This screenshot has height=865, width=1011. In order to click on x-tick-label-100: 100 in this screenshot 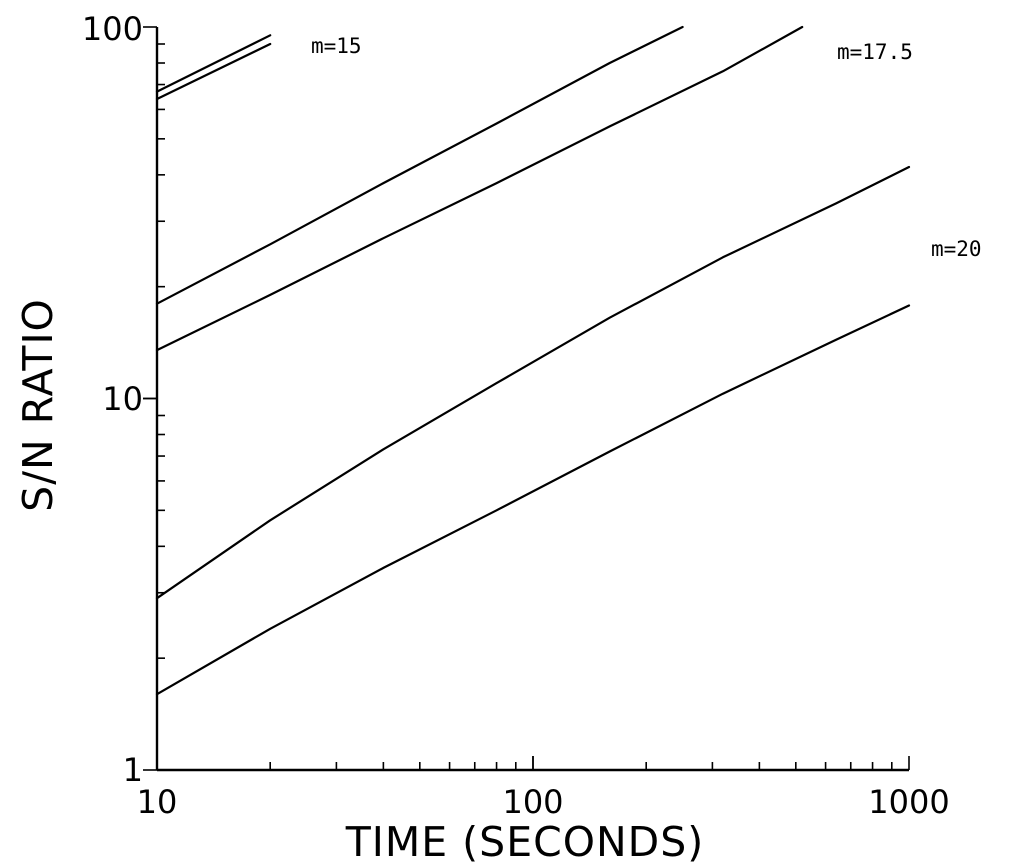, I will do `click(532, 802)`.